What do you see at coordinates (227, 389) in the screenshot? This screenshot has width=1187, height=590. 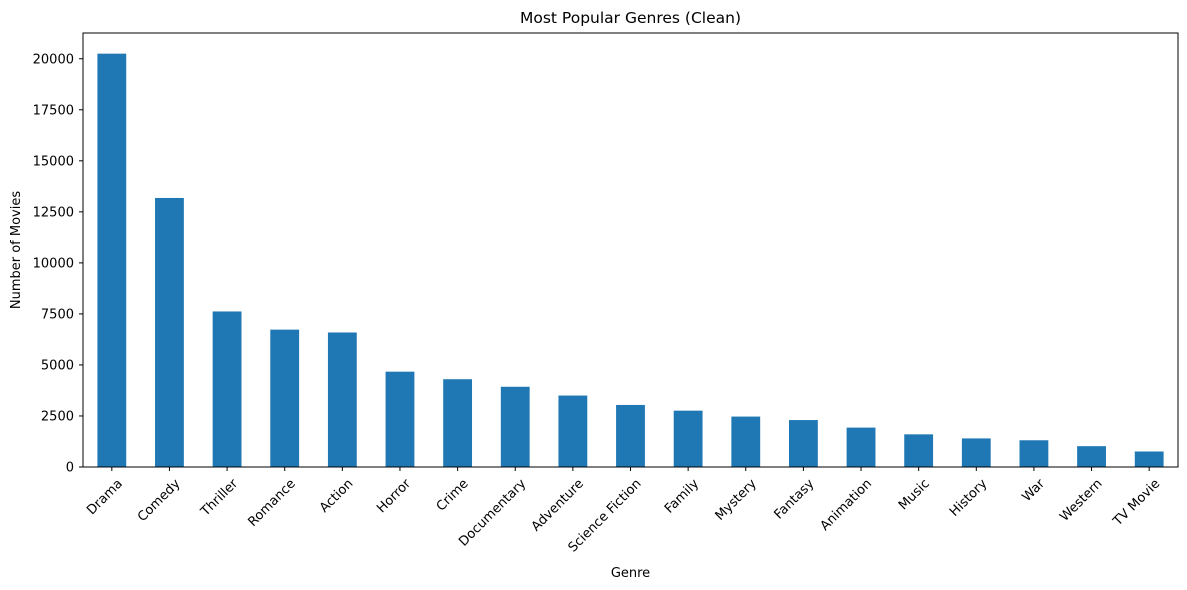 I see `bar-thriller` at bounding box center [227, 389].